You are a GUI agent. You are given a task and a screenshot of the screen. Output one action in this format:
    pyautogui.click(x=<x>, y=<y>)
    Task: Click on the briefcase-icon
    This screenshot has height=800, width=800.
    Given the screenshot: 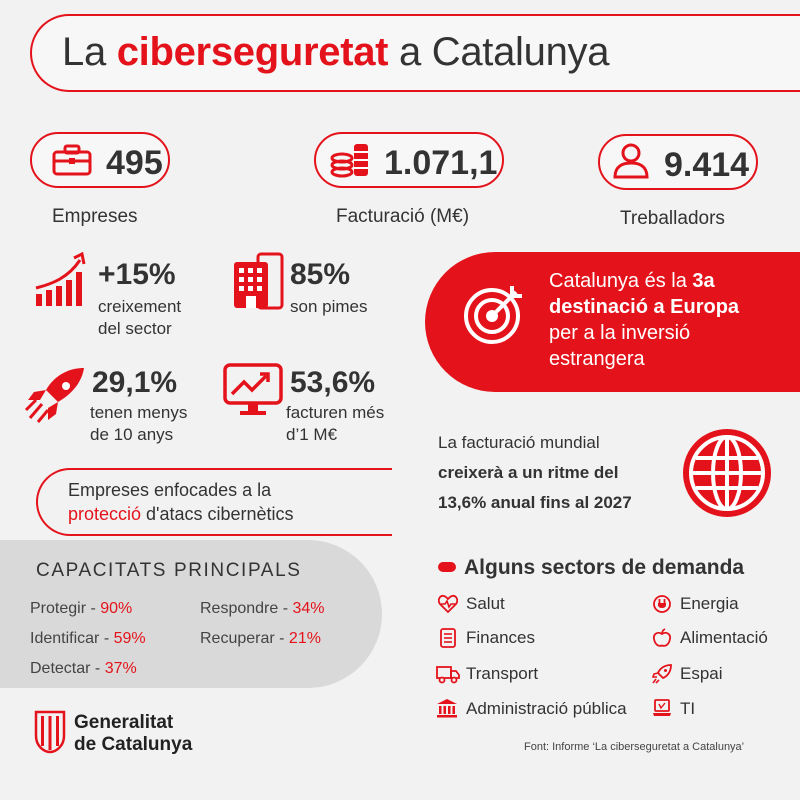 What is the action you would take?
    pyautogui.click(x=72, y=160)
    